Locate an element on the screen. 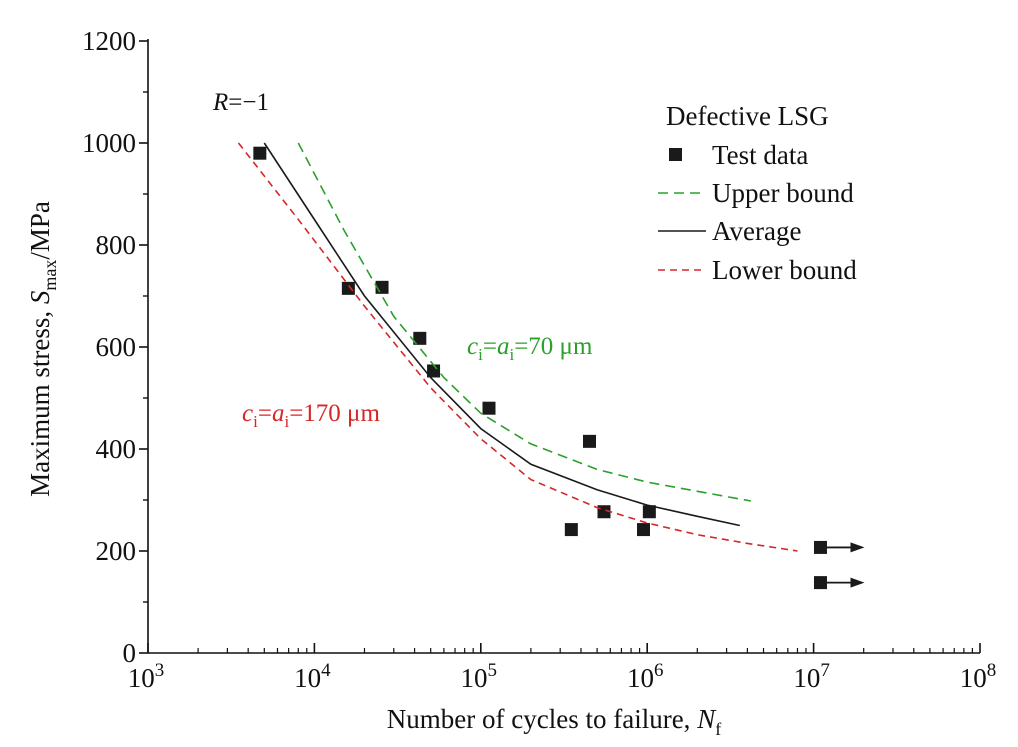 Image resolution: width=1018 pixels, height=747 pixels. y-tick-label: 1200 is located at coordinates (109, 41).